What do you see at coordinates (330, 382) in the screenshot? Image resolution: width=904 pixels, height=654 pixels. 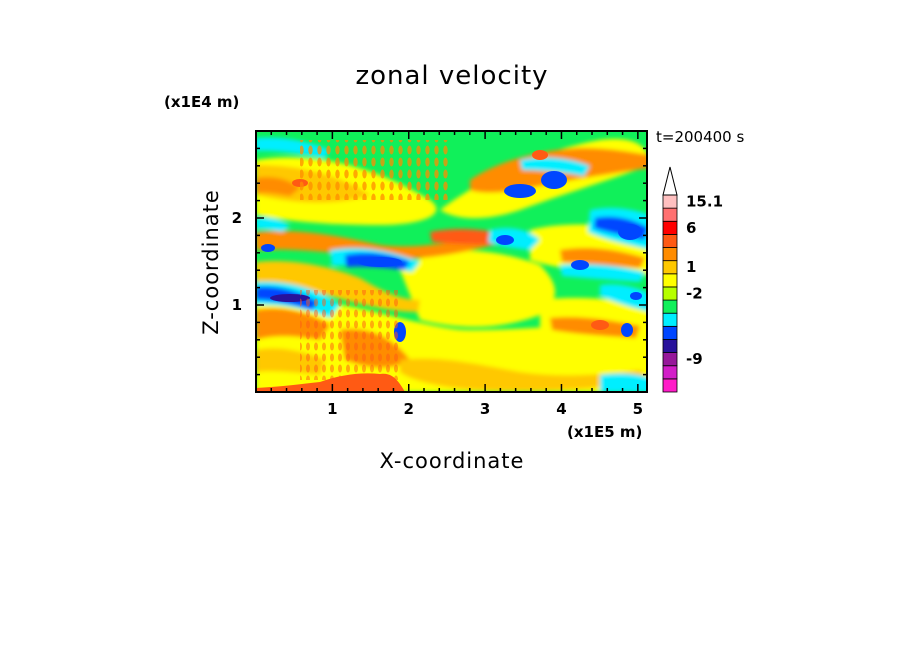 I see `terrain-ridge` at bounding box center [330, 382].